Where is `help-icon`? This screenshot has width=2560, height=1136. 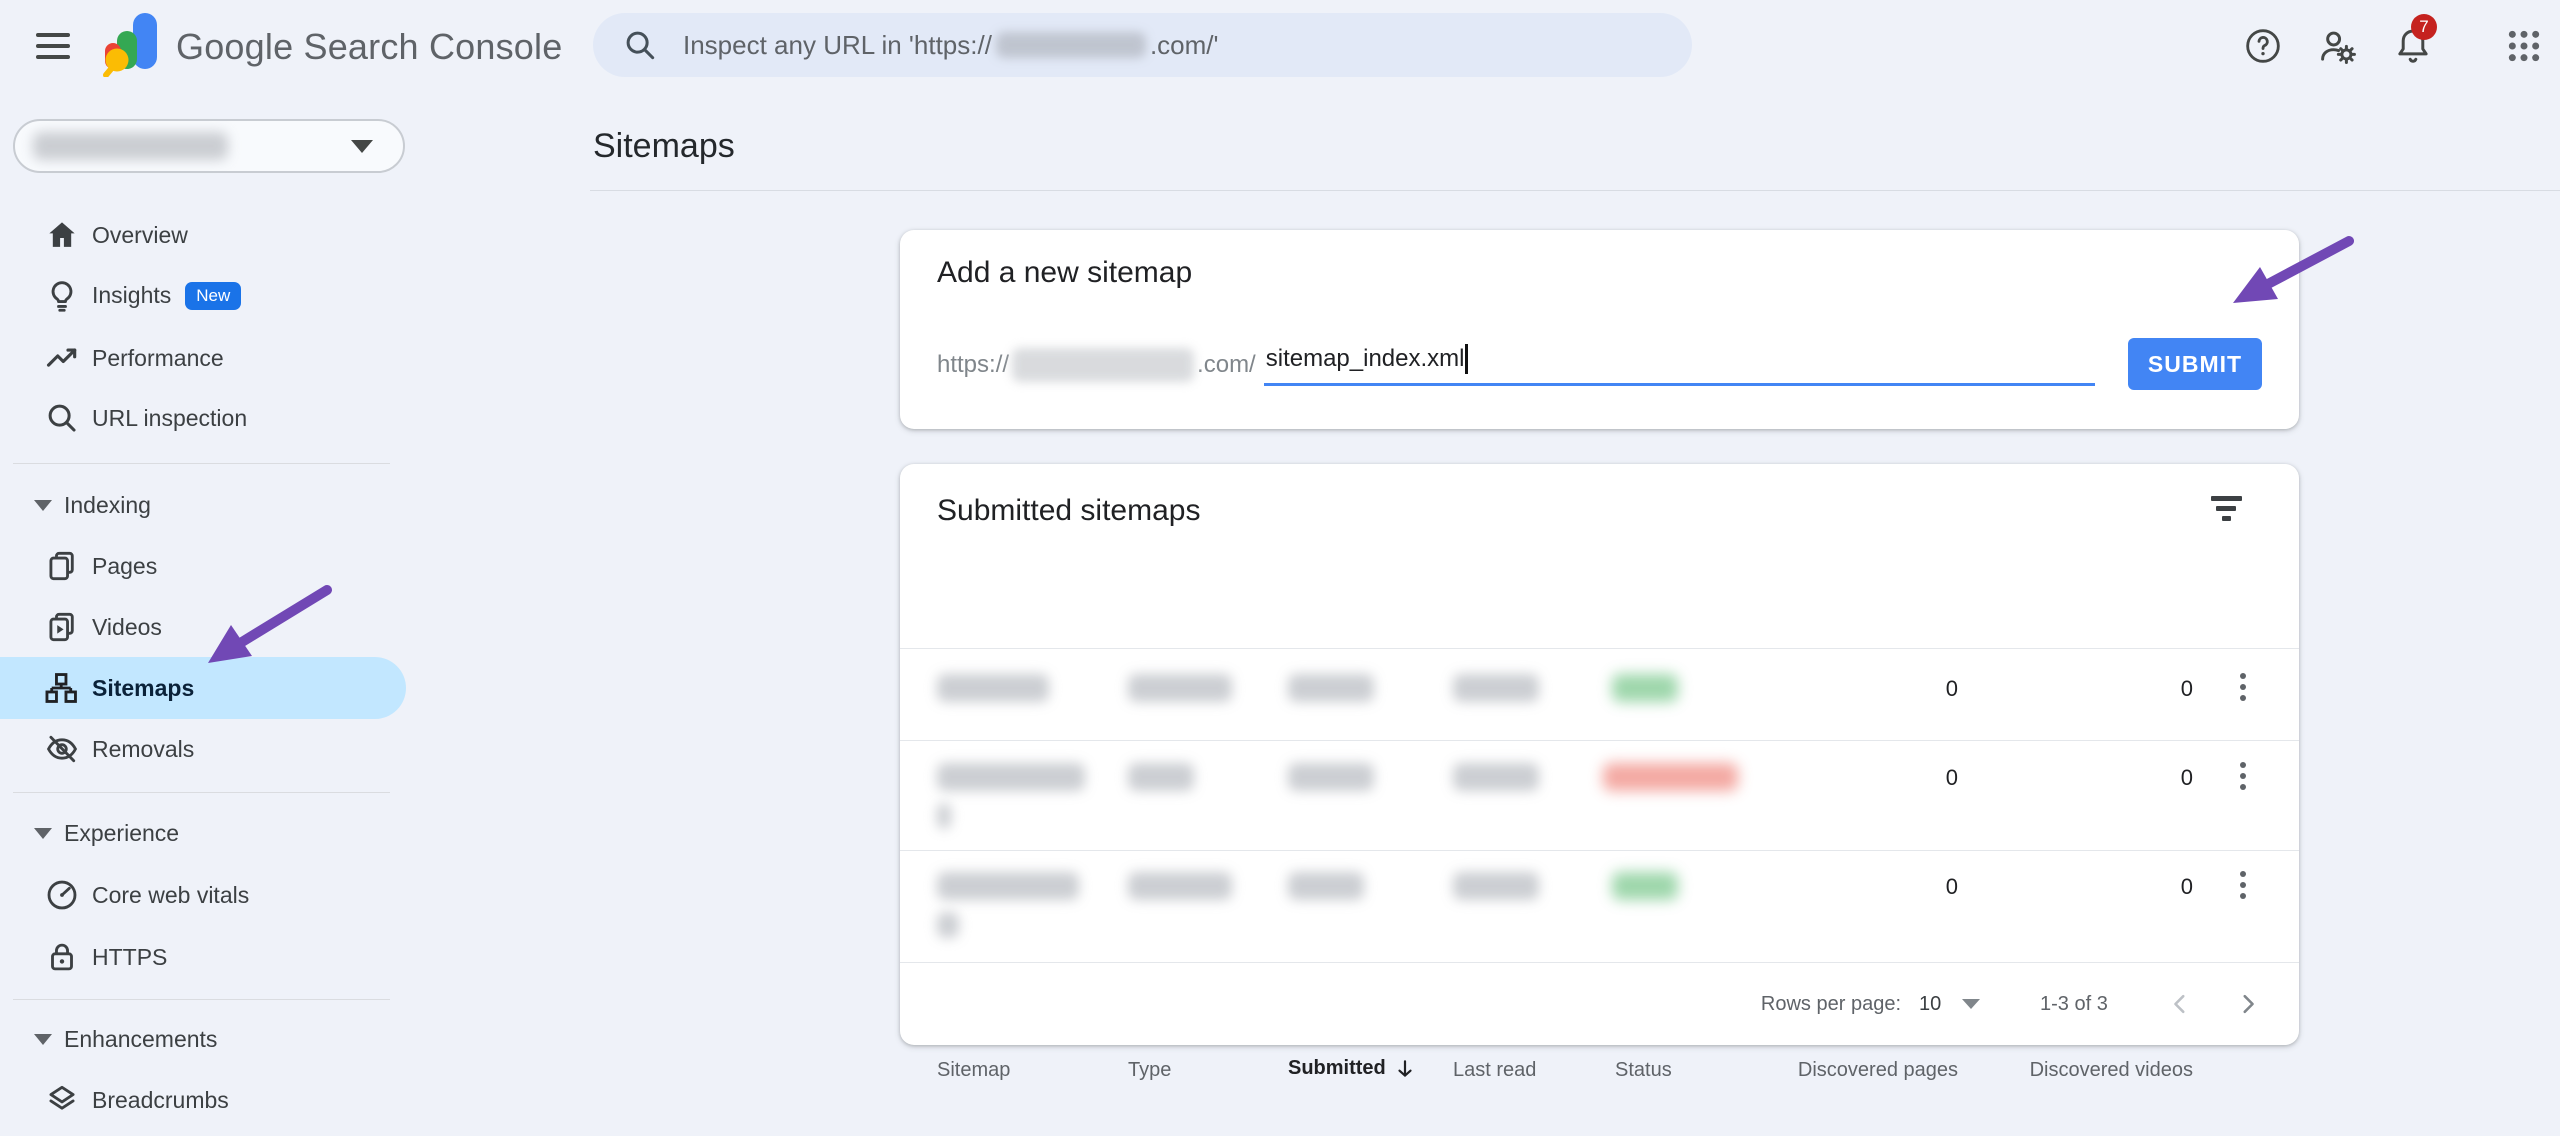
help-icon is located at coordinates (2263, 46).